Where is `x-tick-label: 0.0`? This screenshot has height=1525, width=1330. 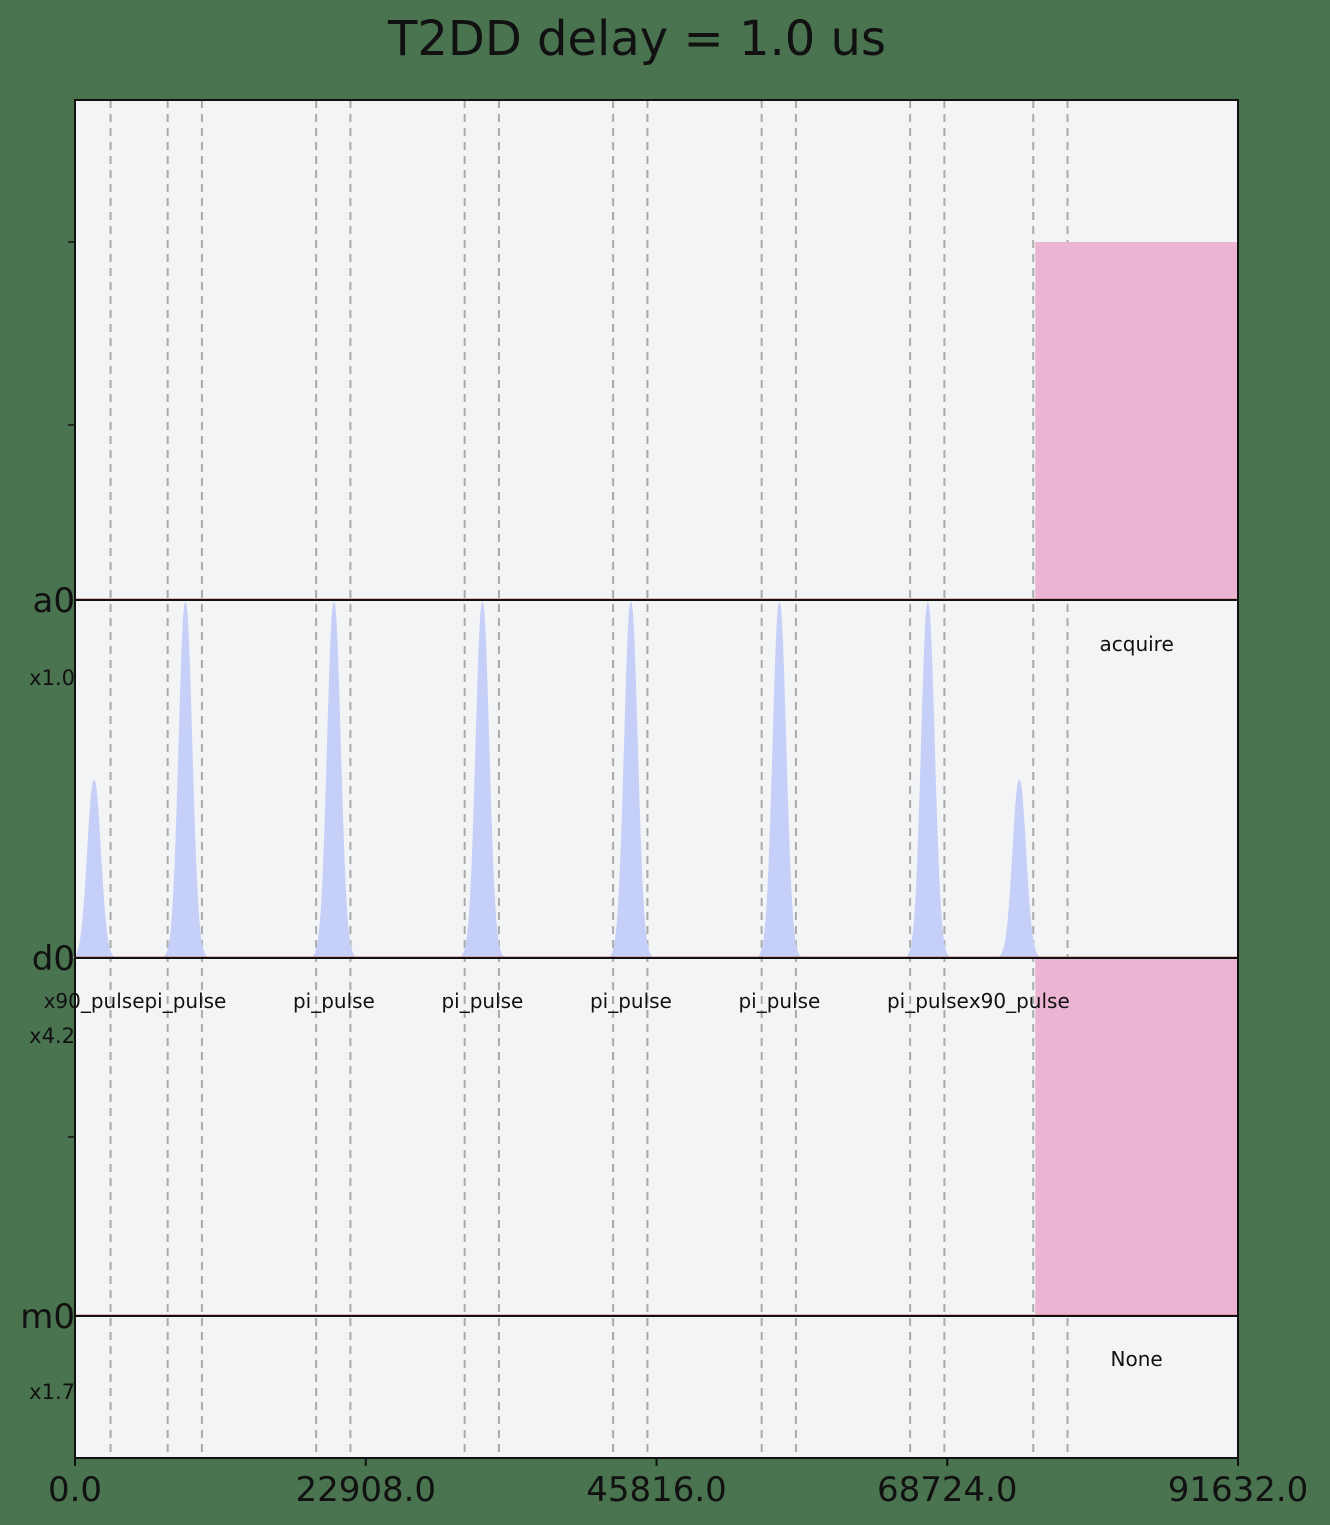 x-tick-label: 0.0 is located at coordinates (75, 1490).